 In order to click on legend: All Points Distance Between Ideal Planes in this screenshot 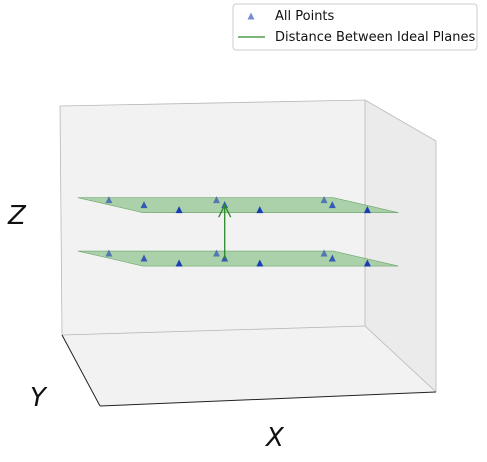, I will do `click(355, 27)`.